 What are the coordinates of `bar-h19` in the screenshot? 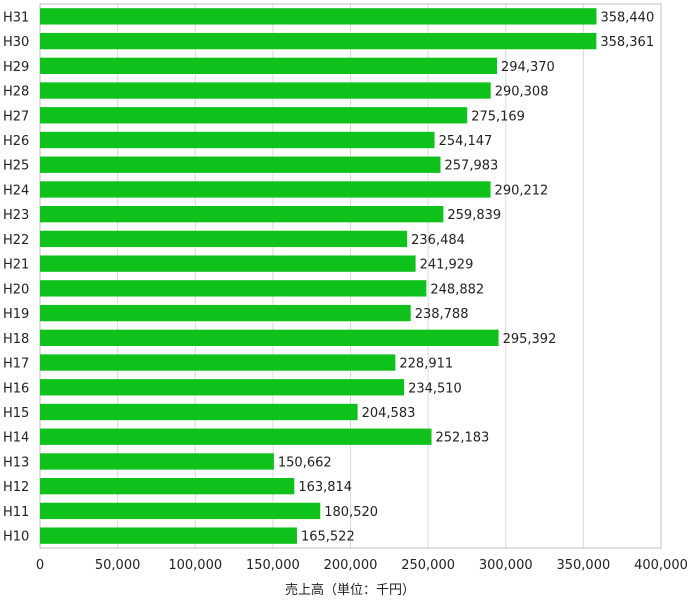 It's located at (225, 313).